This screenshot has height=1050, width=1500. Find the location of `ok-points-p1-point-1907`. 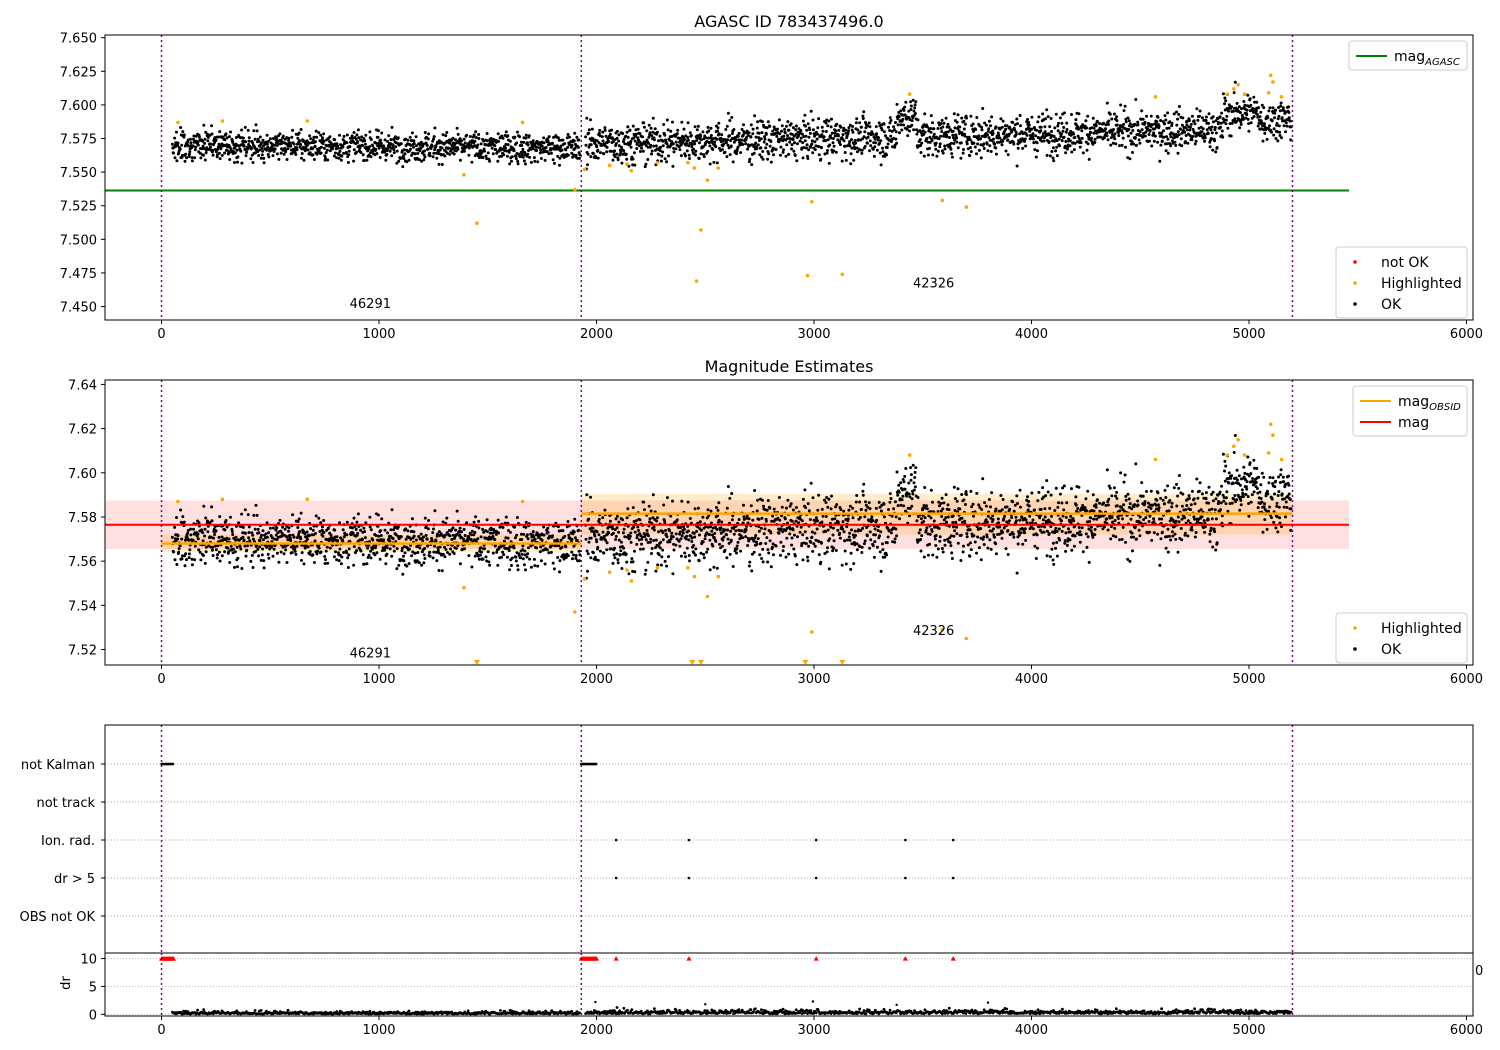

ok-points-p1-point-1907 is located at coordinates (883, 152).